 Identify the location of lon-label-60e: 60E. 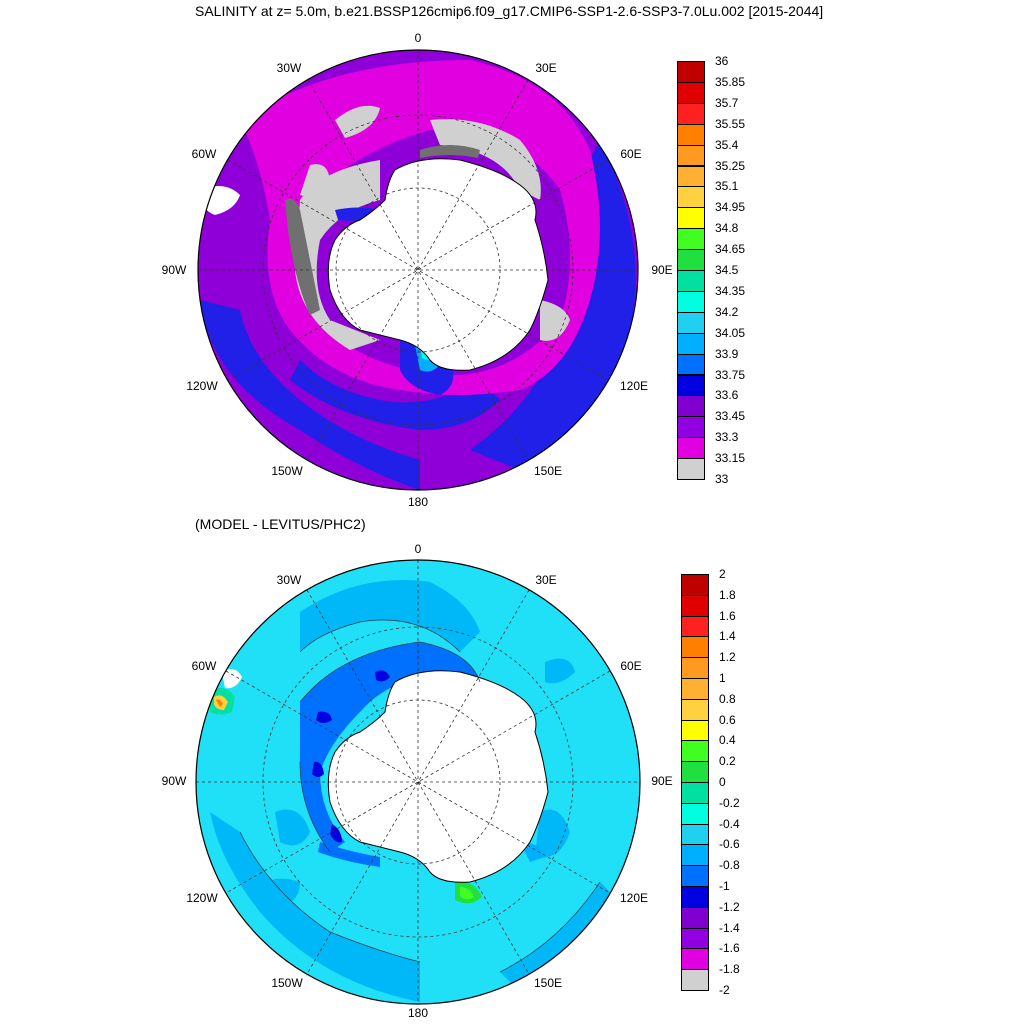
(631, 154).